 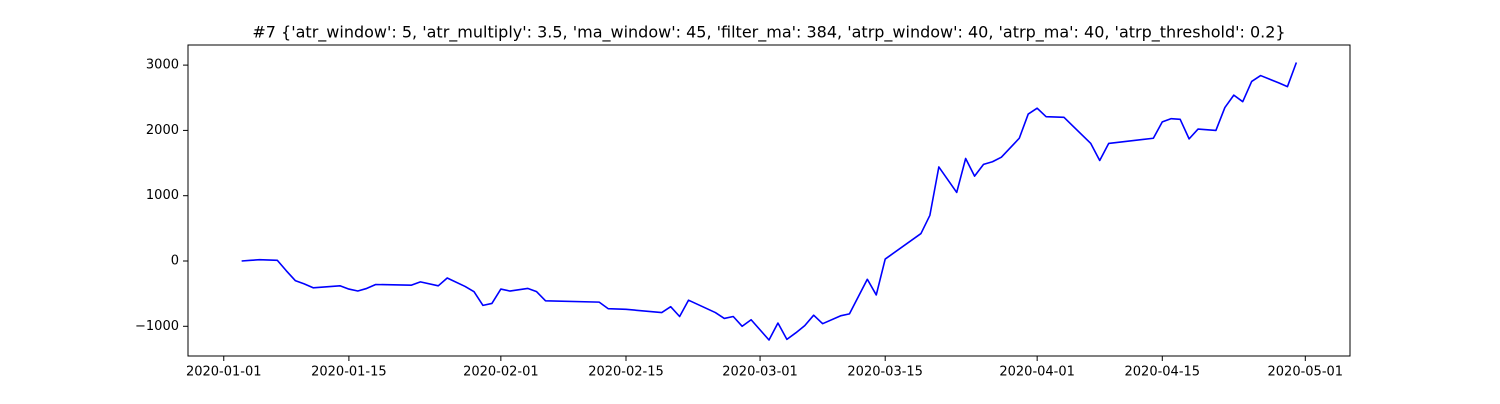 I want to click on x-tick-label: 2020-05-01, so click(x=1306, y=372).